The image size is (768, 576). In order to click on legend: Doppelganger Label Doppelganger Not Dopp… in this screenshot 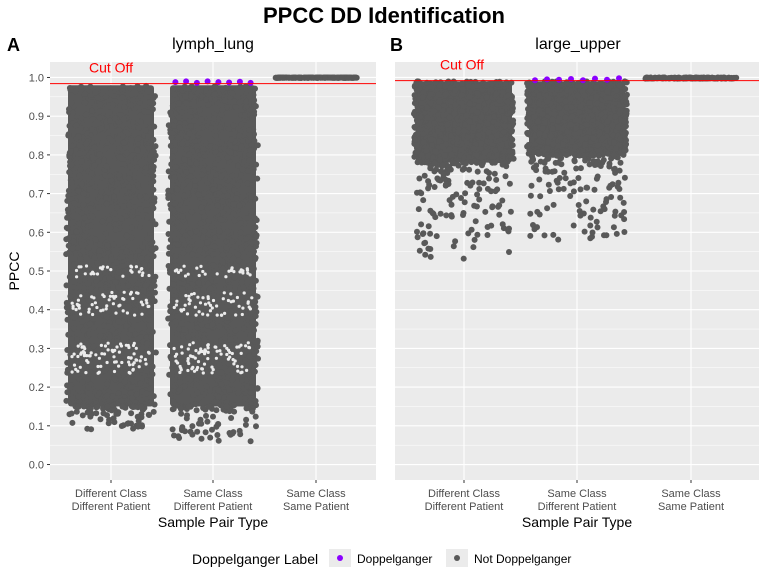, I will do `click(381, 558)`.